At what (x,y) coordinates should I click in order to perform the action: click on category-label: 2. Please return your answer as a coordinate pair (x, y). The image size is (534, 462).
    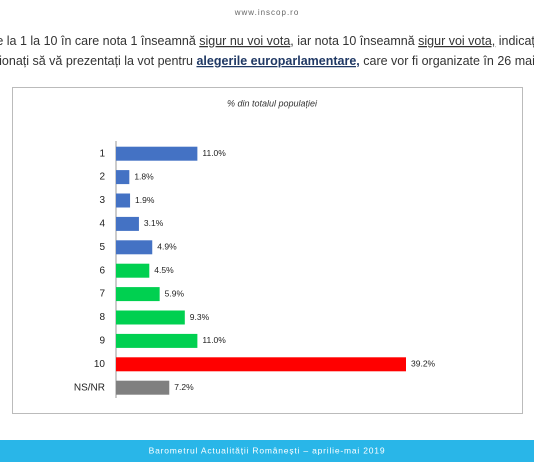
    Looking at the image, I should click on (102, 177).